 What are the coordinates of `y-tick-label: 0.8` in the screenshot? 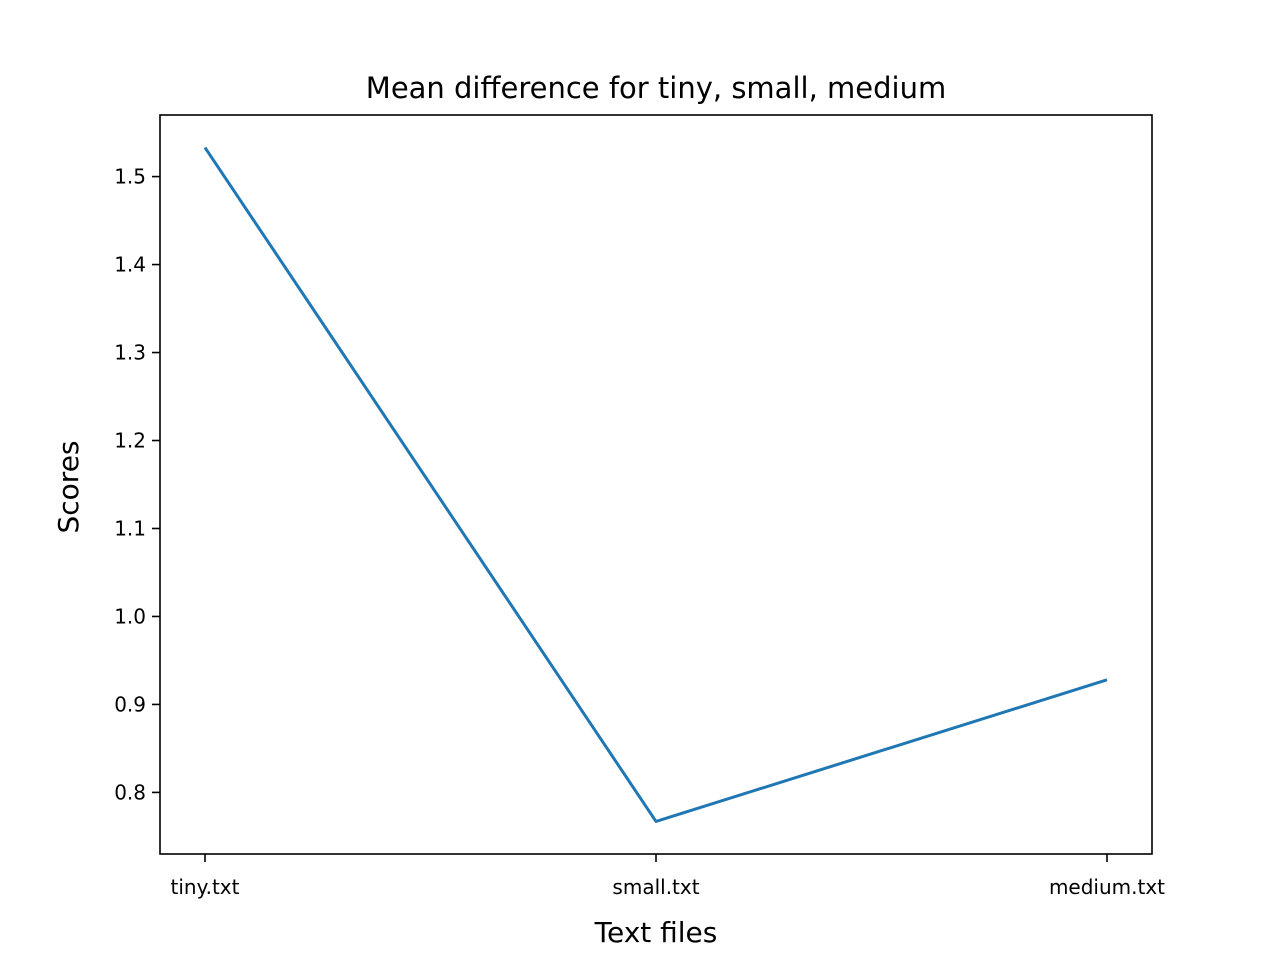 It's located at (130, 792).